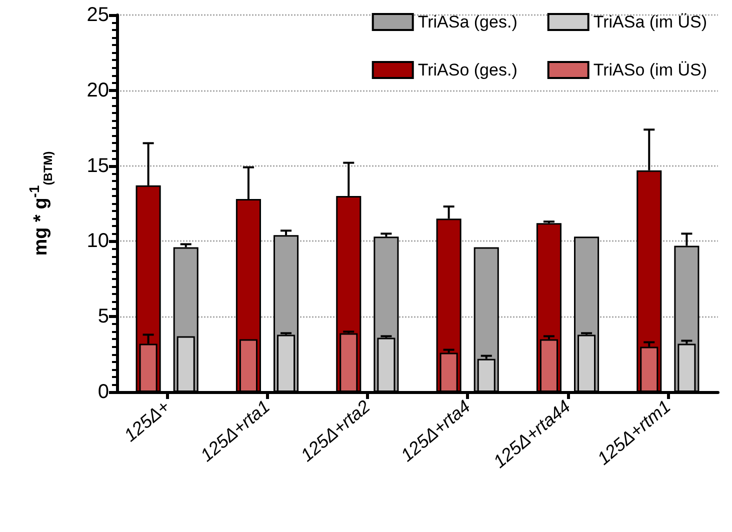  I want to click on y-tick-label: 5, so click(103, 317).